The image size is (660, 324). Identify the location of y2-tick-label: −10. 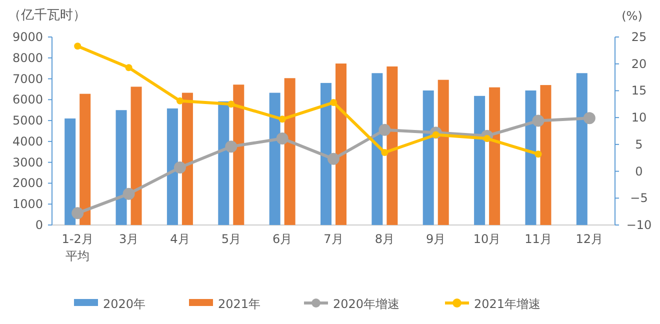
(639, 225).